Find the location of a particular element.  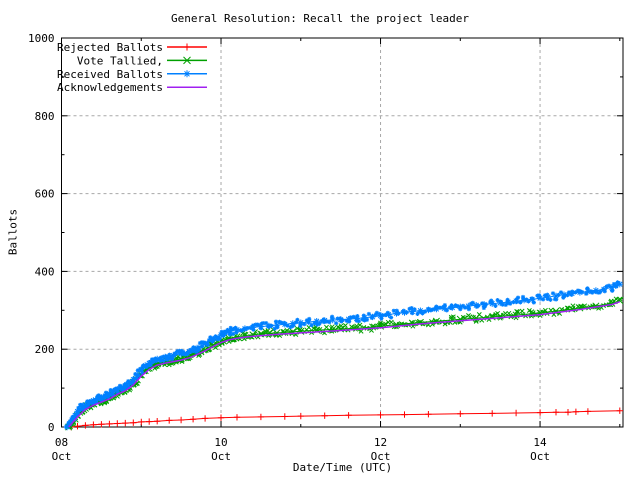

y-tick-label: 600 is located at coordinates (45, 194).